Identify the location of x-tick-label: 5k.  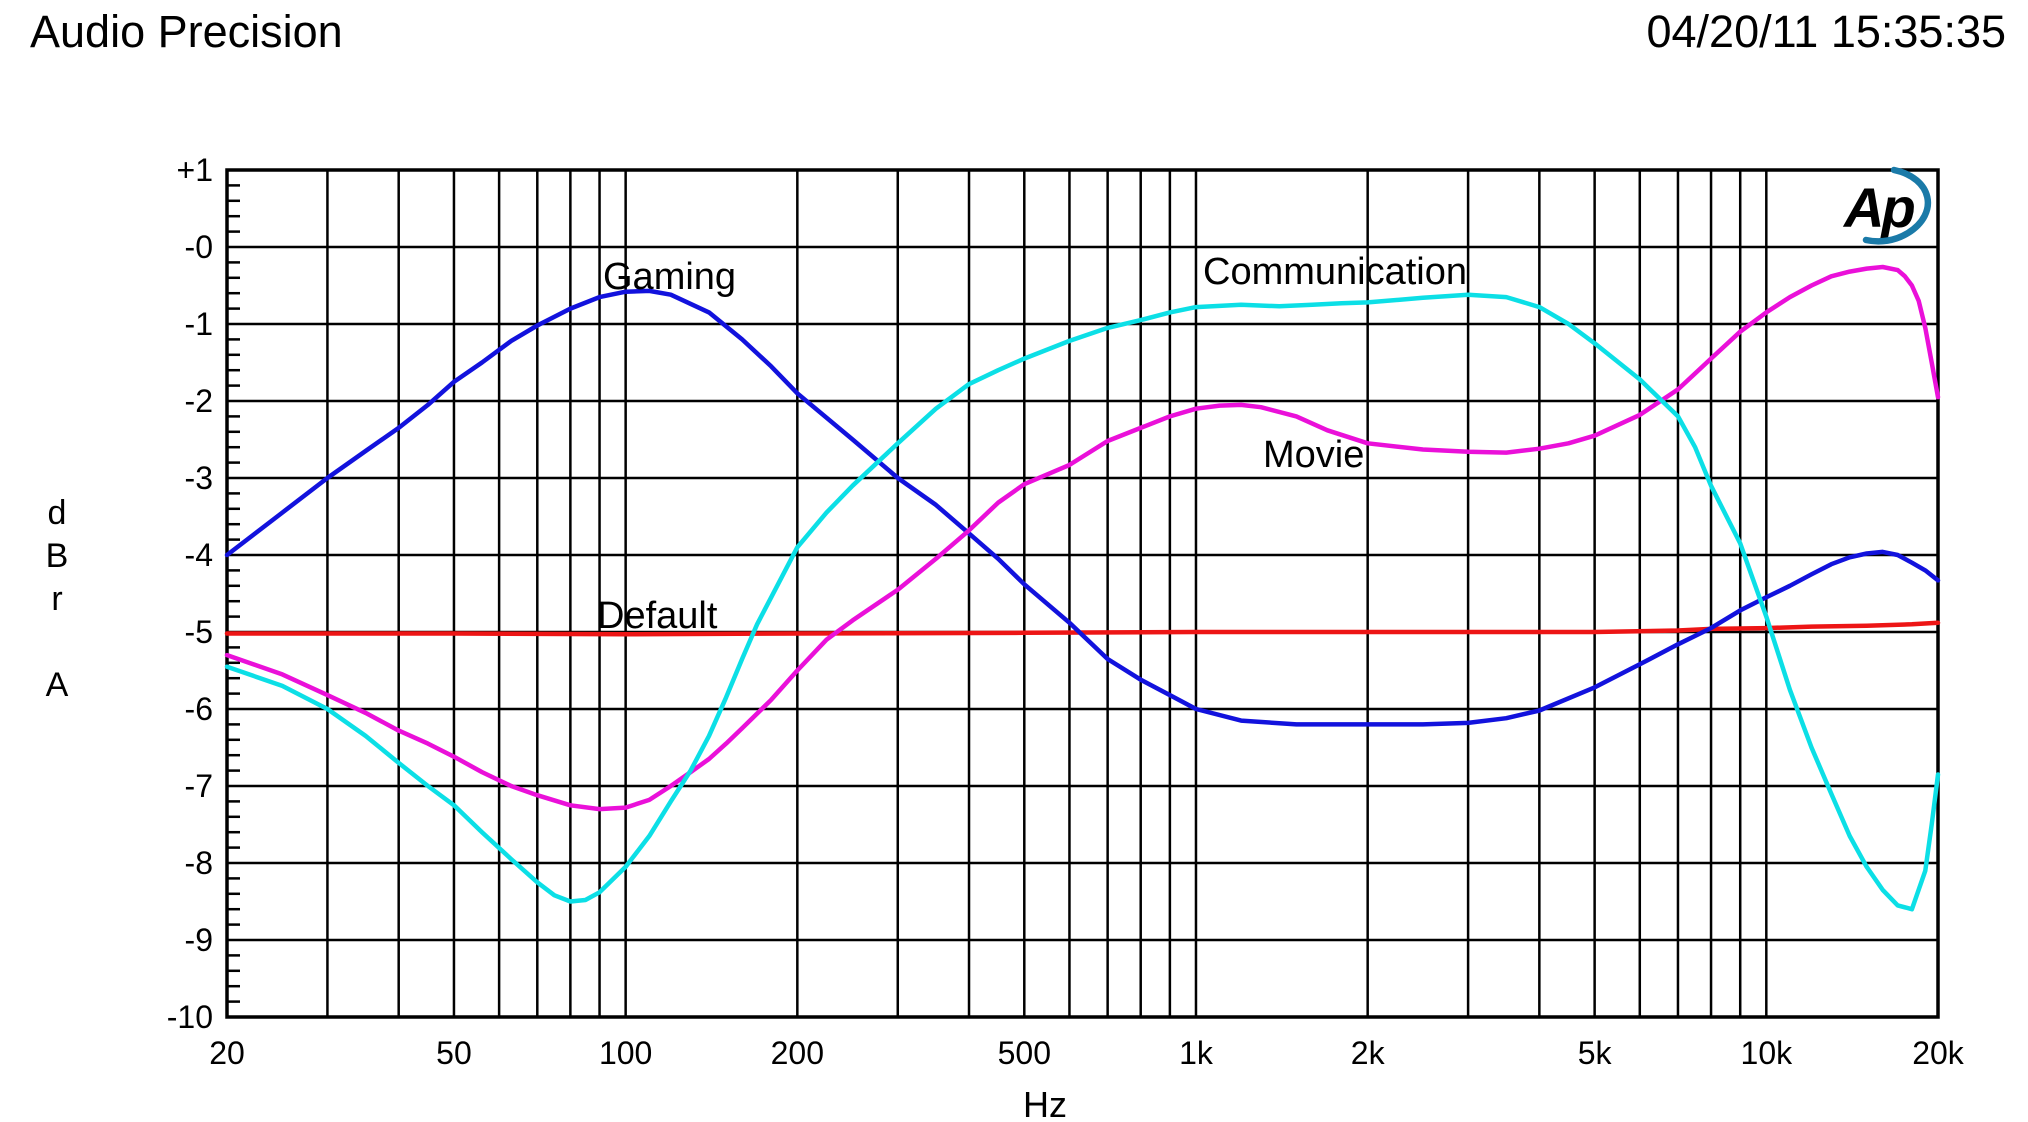
(1595, 1053).